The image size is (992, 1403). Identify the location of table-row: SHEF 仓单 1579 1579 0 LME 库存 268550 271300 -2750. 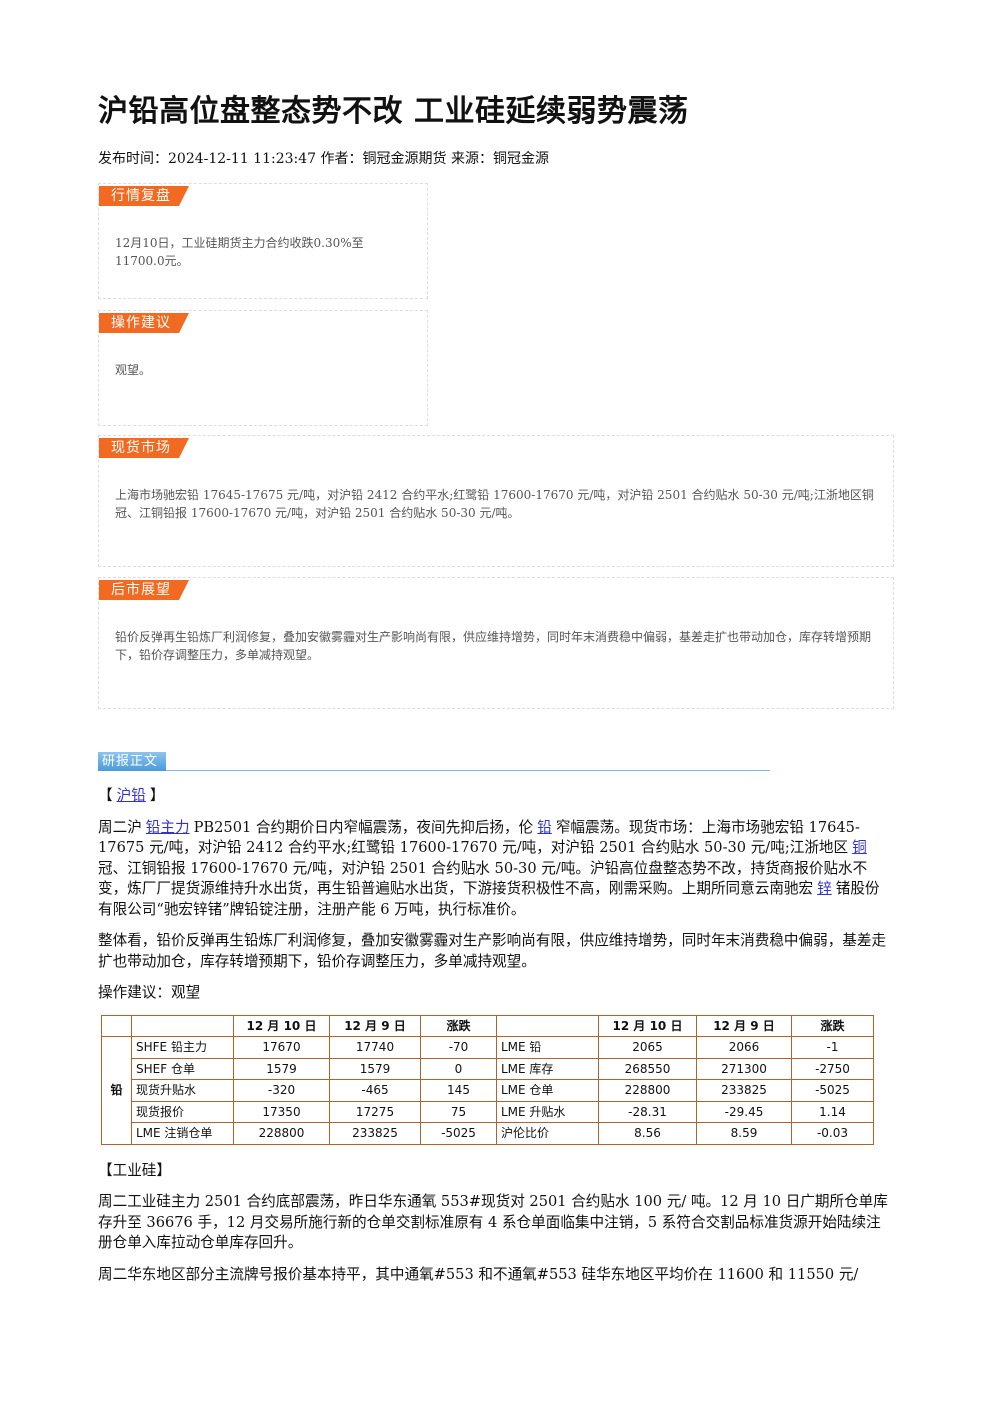
(488, 1068).